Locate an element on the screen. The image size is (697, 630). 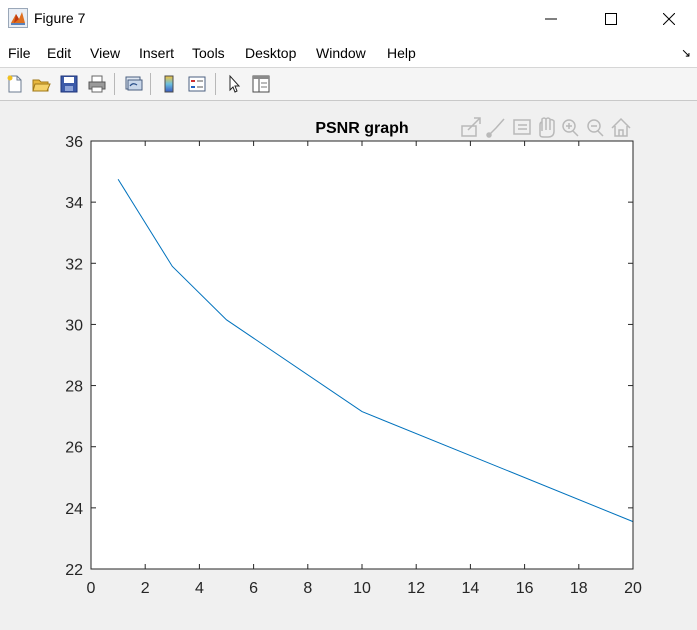
open-file-icon is located at coordinates (41, 84).